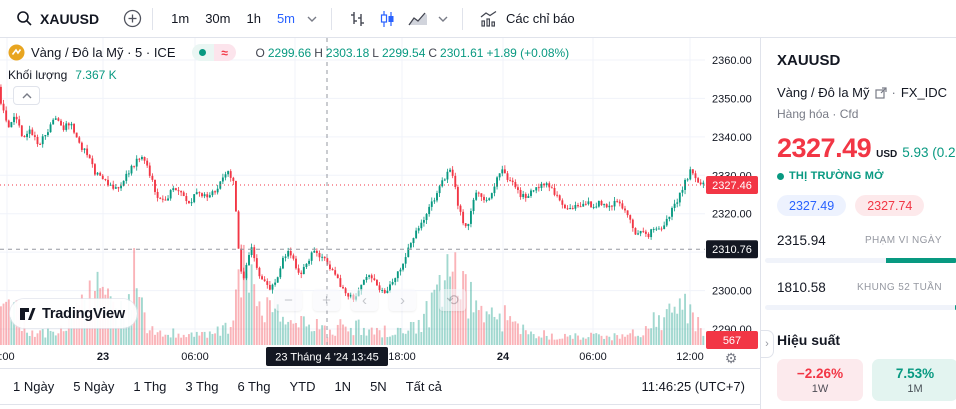  What do you see at coordinates (732, 61) in the screenshot?
I see `price-axis-label: 2360.00` at bounding box center [732, 61].